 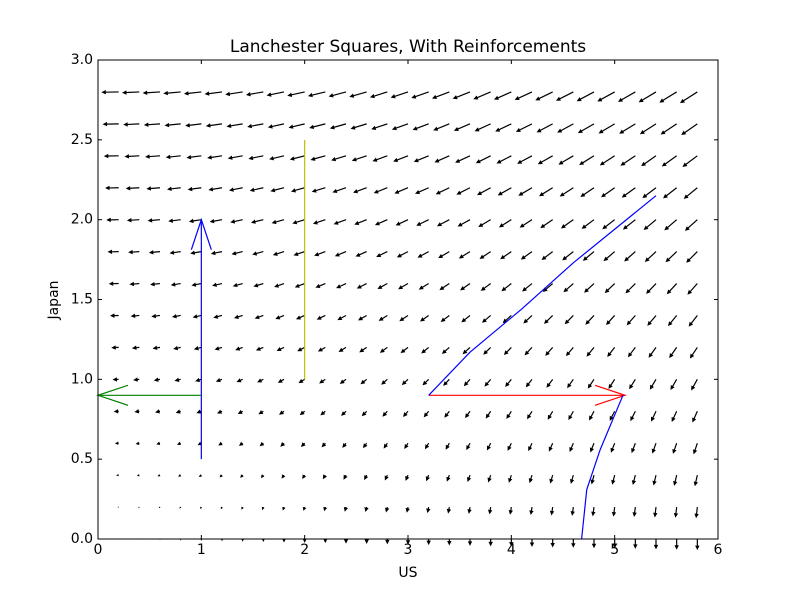 What do you see at coordinates (718, 550) in the screenshot?
I see `x-tick-label: 6` at bounding box center [718, 550].